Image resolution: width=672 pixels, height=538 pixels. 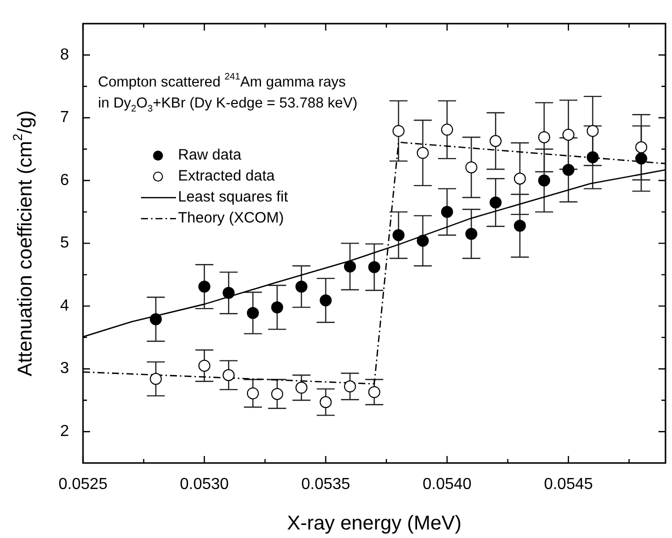 I want to click on legend-label: Extracted data, so click(x=227, y=176).